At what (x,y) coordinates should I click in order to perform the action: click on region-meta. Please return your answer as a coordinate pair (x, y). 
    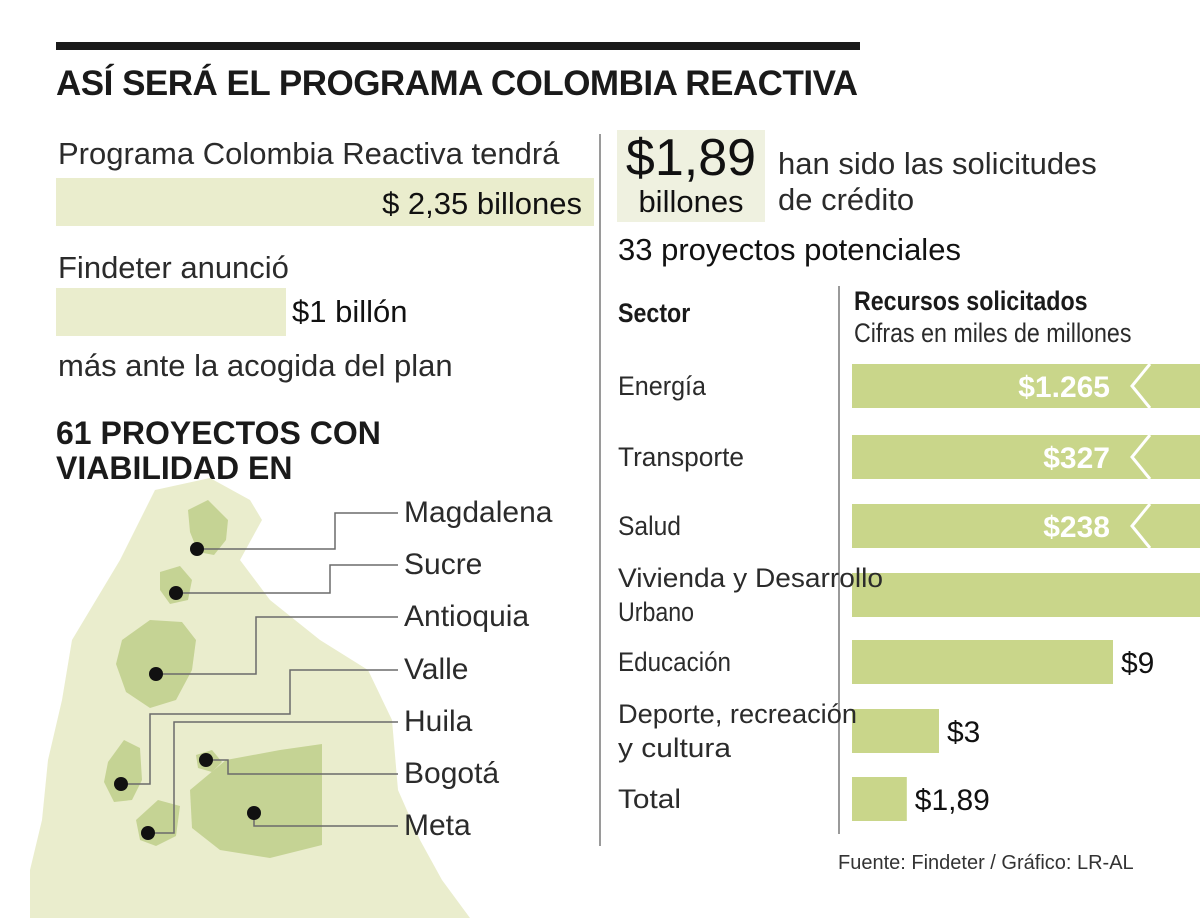
    Looking at the image, I should click on (256, 801).